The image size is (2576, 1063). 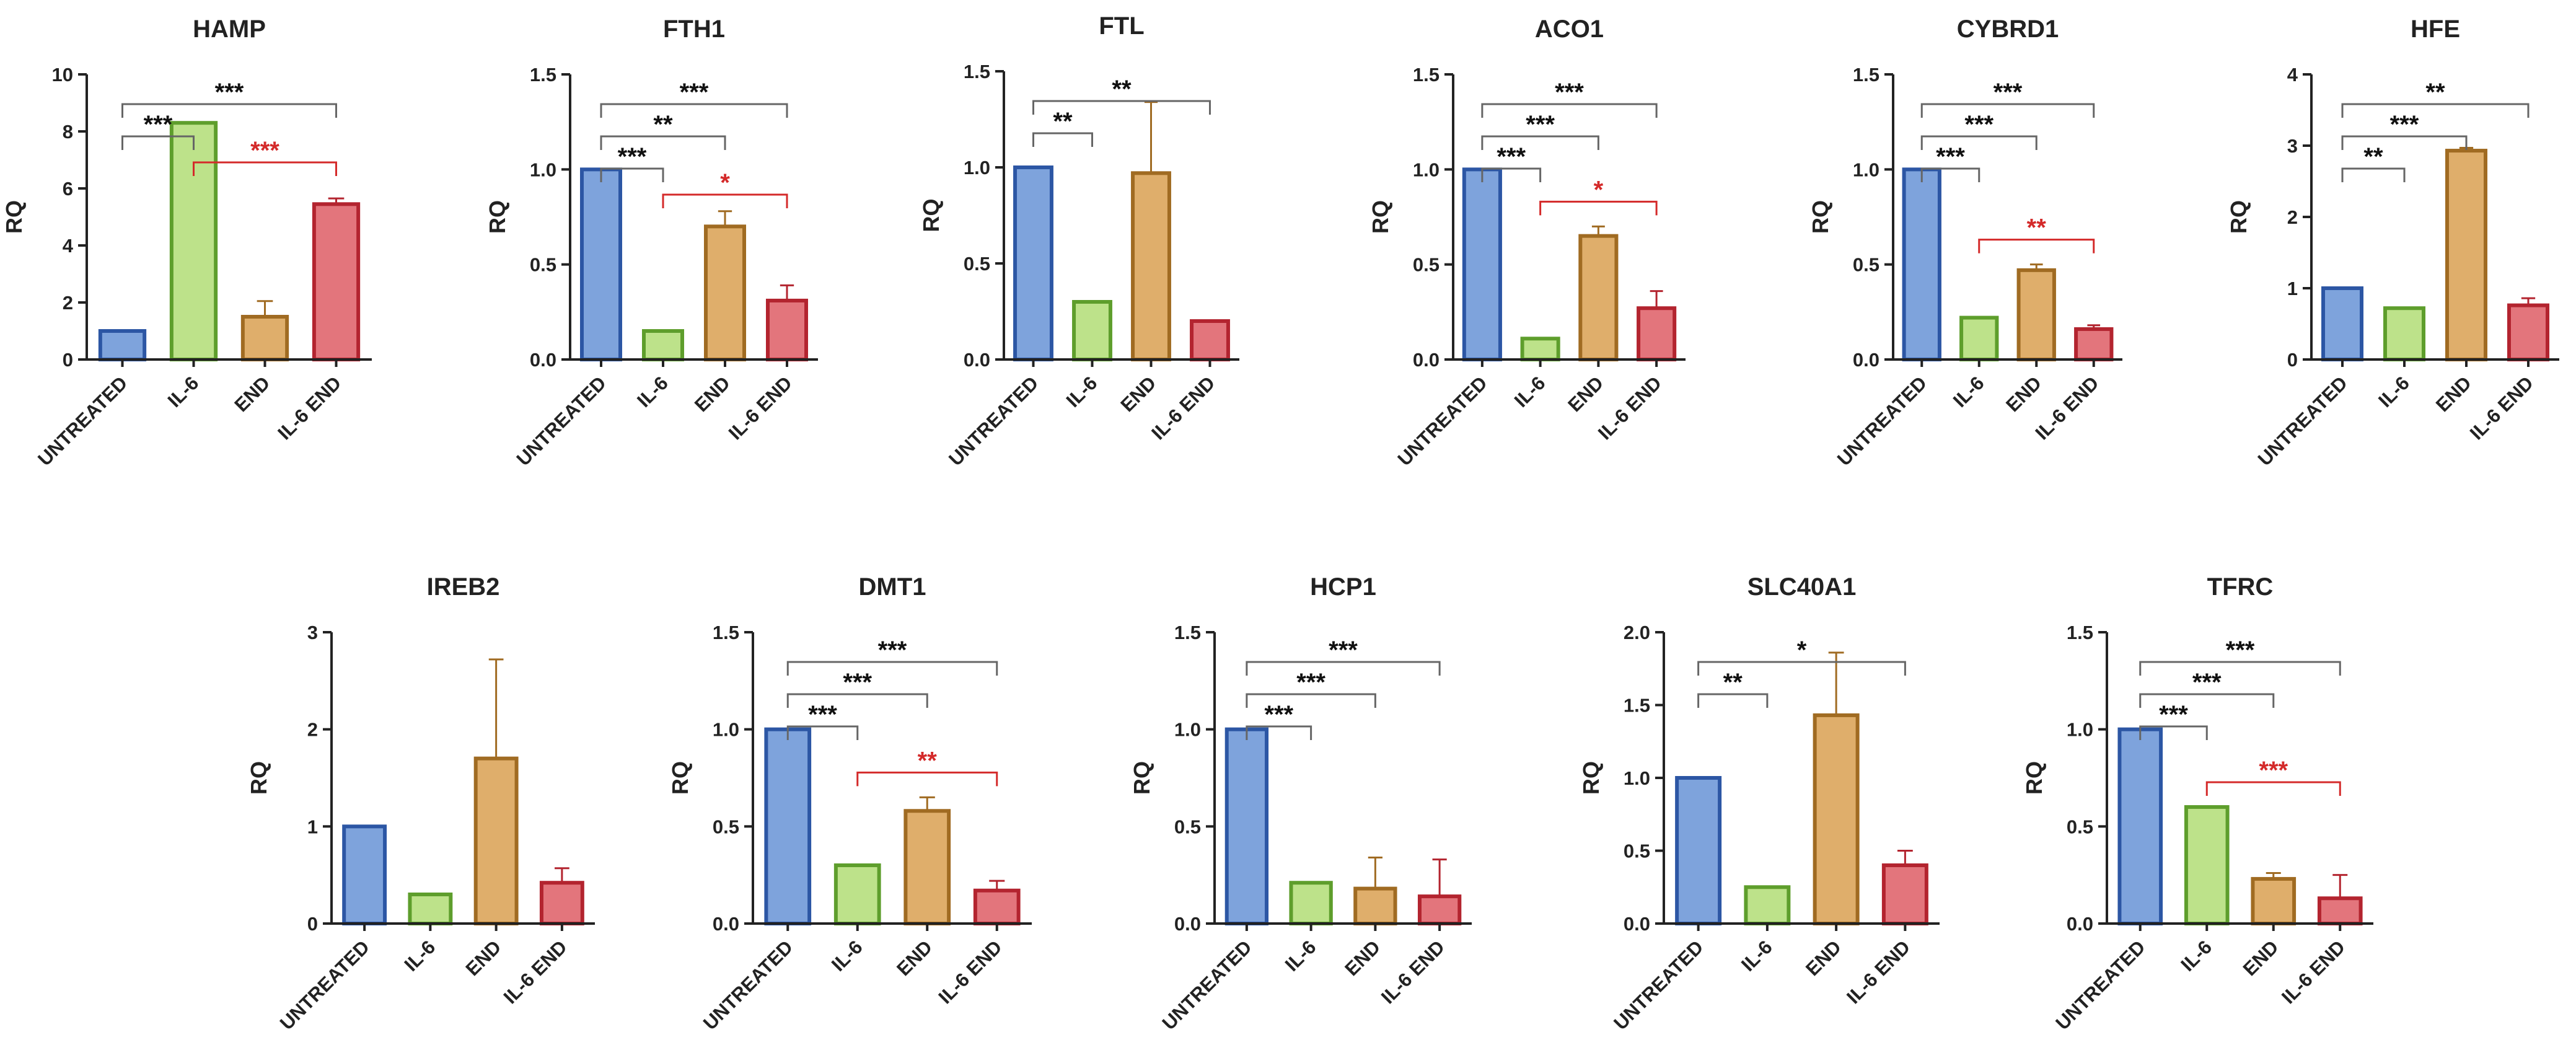 I want to click on chart-title: FTL, so click(x=1121, y=26).